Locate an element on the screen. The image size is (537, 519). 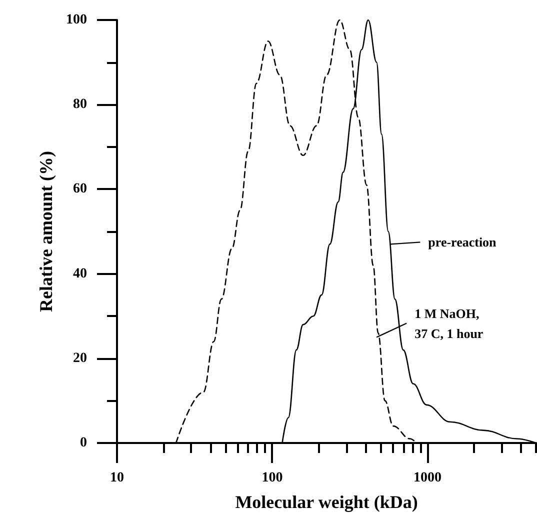
y-tick-label: 20 is located at coordinates (80, 358).